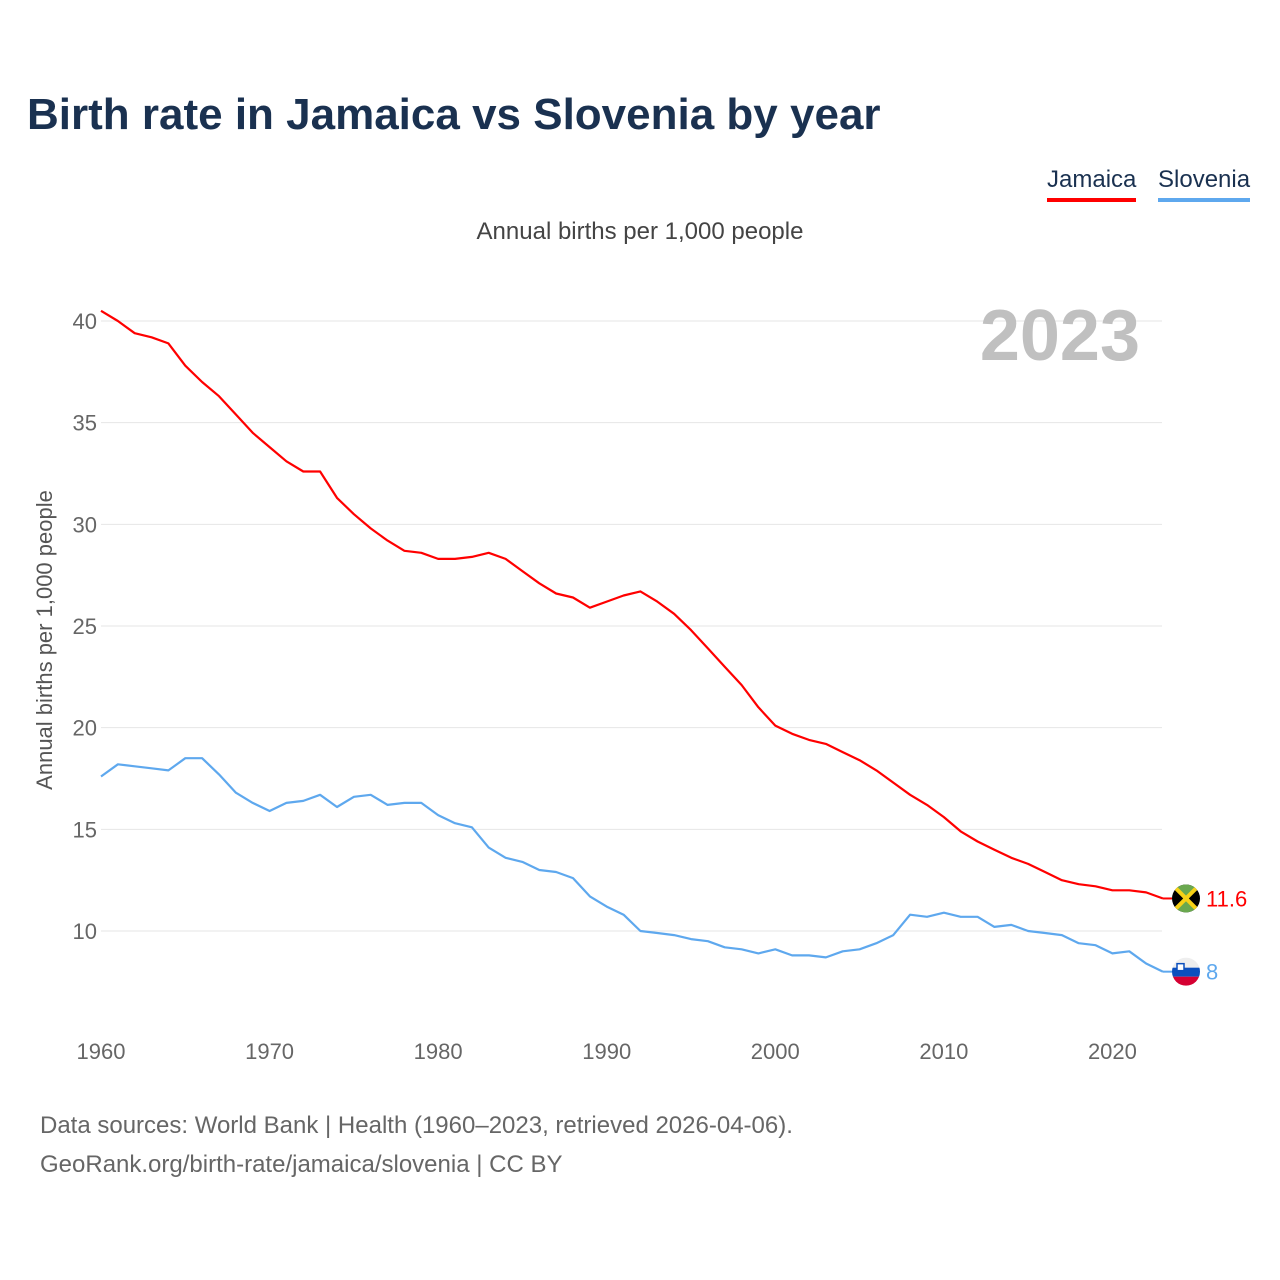 The image size is (1280, 1280). What do you see at coordinates (1112, 1051) in the screenshot?
I see `x-tick-label: 2020` at bounding box center [1112, 1051].